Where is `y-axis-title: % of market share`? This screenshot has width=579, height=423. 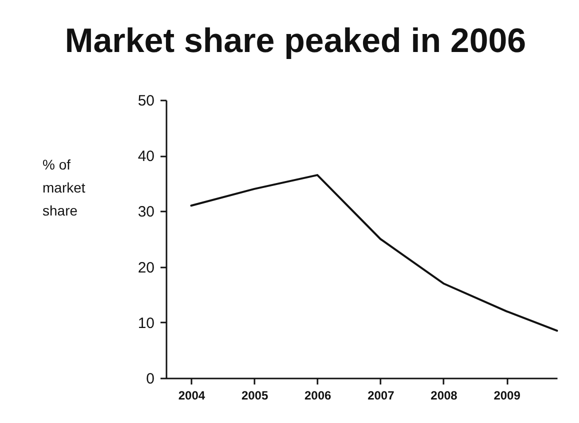
y-axis-title: % of market share is located at coordinates (64, 187).